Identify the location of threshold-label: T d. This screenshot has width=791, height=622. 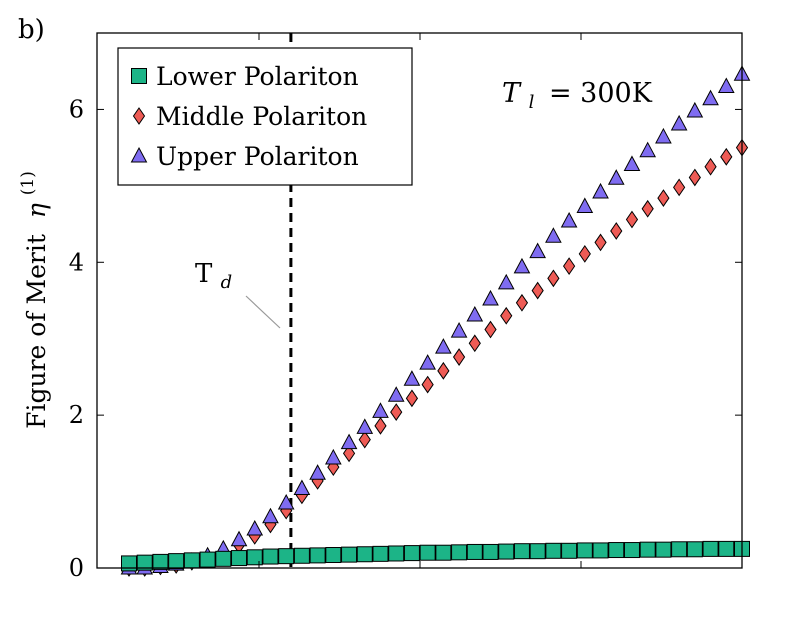
(213, 276).